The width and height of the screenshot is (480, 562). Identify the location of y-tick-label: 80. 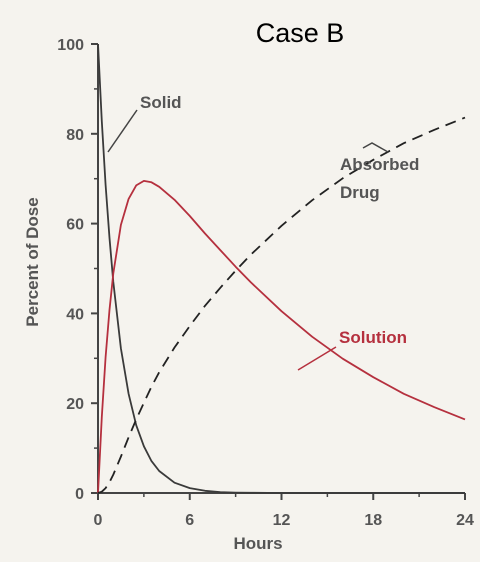
(75, 135).